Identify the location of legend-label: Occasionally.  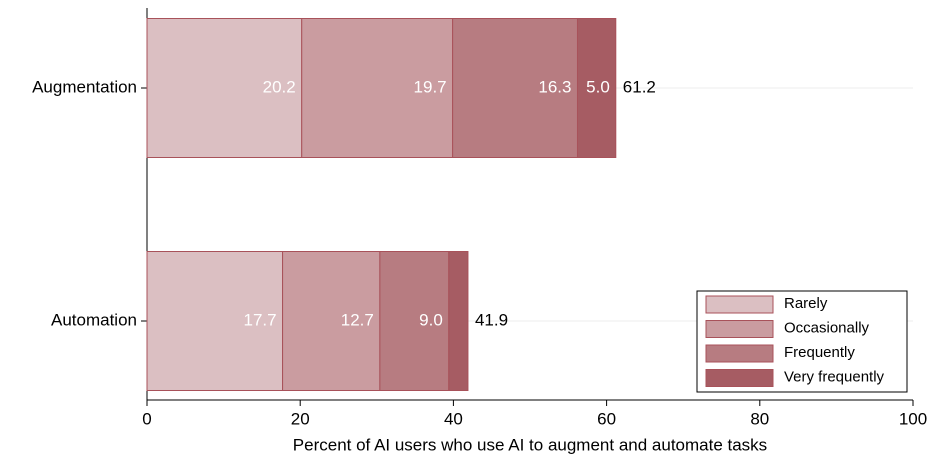
(827, 327).